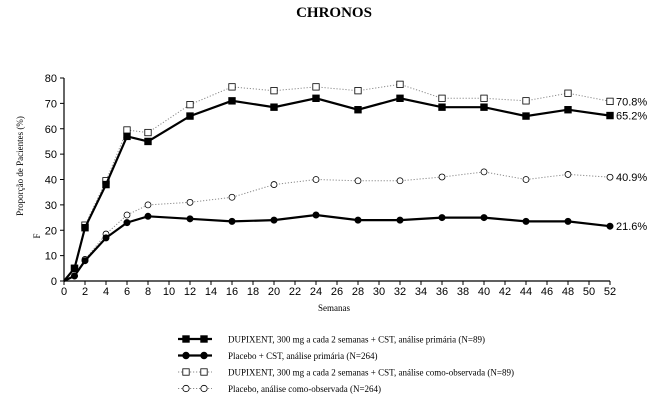  What do you see at coordinates (54, 282) in the screenshot?
I see `y-tick-label: 0` at bounding box center [54, 282].